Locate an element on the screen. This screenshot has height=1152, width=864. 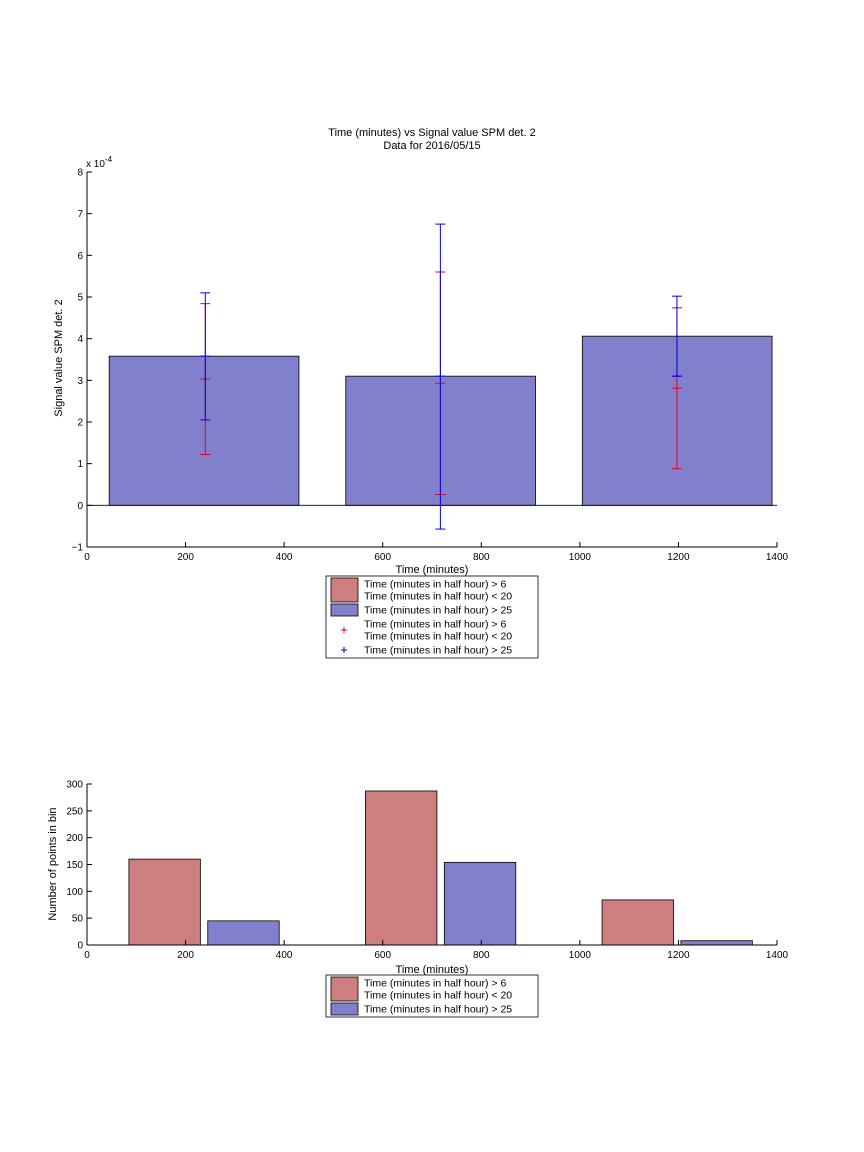
y-tick-label: 6 is located at coordinates (80, 256).